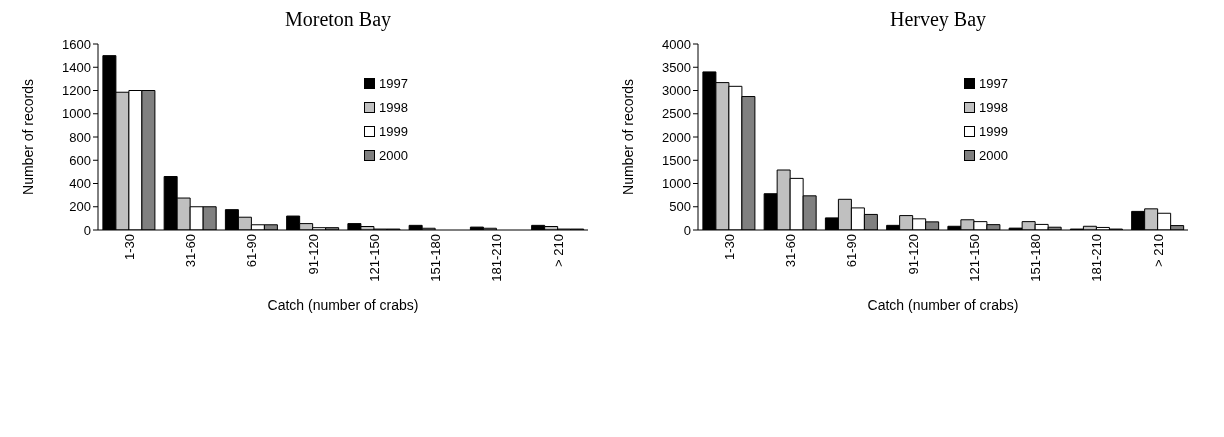 This screenshot has height=437, width=1224. Describe the element at coordinates (80, 137) in the screenshot. I see `y-tick-label: 800` at that location.